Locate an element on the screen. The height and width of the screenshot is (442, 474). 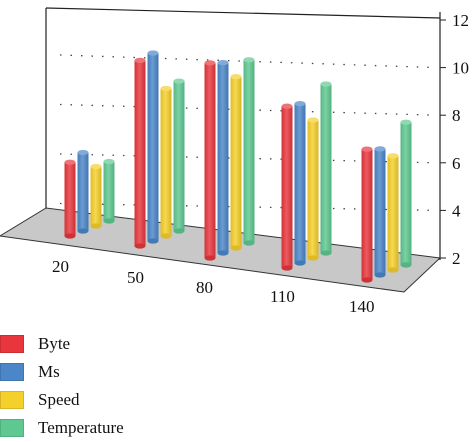
x-tick-label: 50 is located at coordinates (135, 277).